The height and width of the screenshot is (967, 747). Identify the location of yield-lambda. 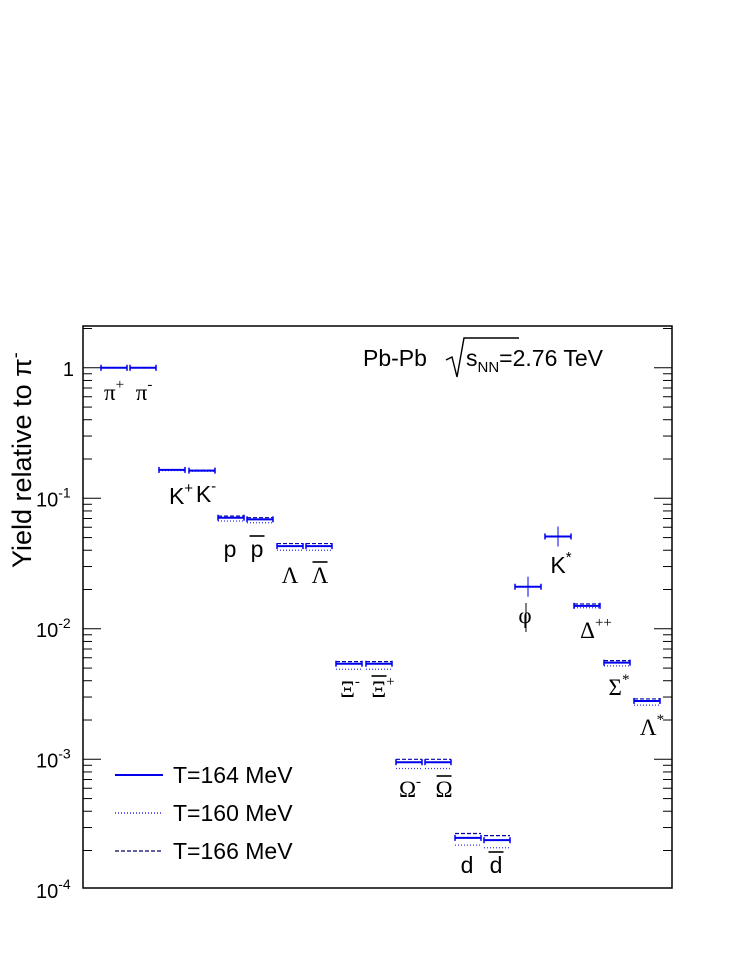
(290, 546).